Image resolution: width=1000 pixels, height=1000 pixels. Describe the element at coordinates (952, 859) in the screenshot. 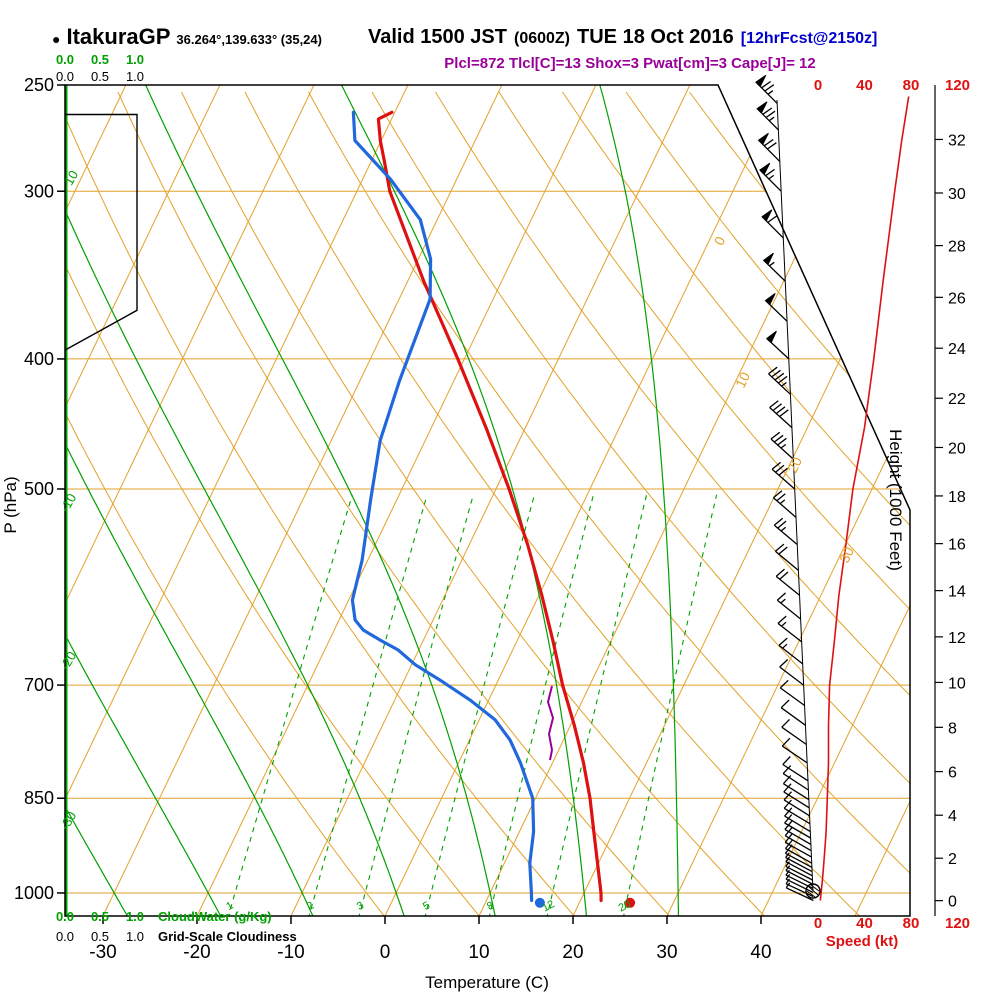

I see `height-tick-label: 2` at that location.